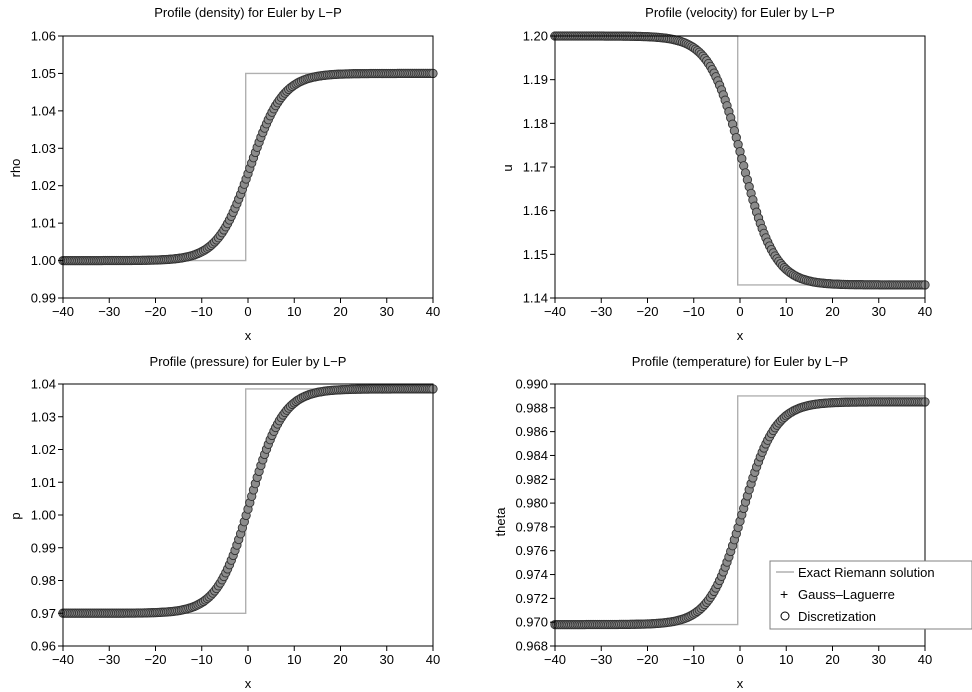 This screenshot has height=692, width=972. Describe the element at coordinates (43, 580) in the screenshot. I see `pressure-ytick-label: 0.98` at that location.